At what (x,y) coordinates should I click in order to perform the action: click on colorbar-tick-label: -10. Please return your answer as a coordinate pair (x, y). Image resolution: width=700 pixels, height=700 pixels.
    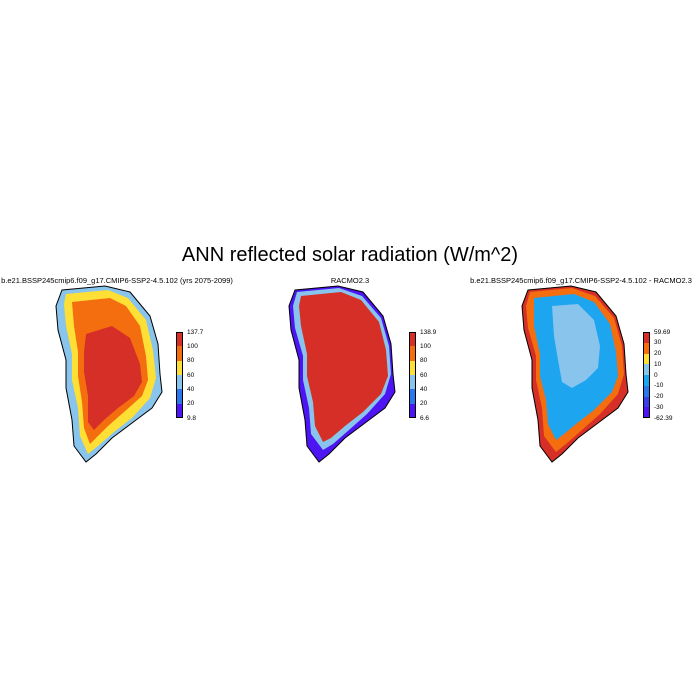
    Looking at the image, I should click on (659, 386).